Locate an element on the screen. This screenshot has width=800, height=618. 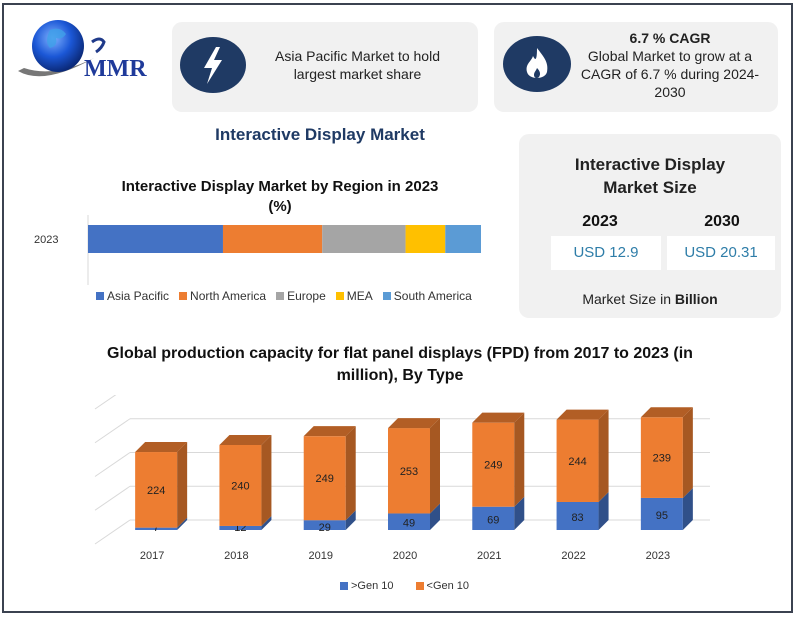
data-label: 239 is located at coordinates (662, 459).